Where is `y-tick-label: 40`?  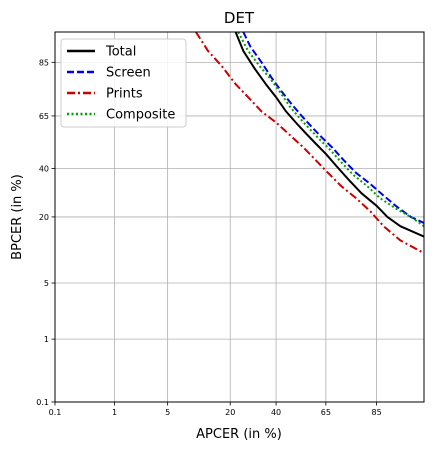
y-tick-label: 40 is located at coordinates (44, 169).